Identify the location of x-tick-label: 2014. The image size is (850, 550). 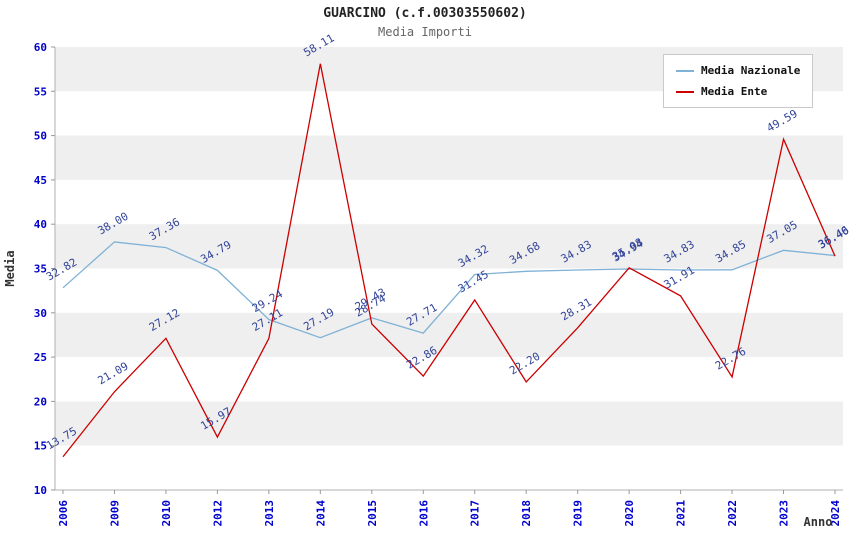
(320, 513).